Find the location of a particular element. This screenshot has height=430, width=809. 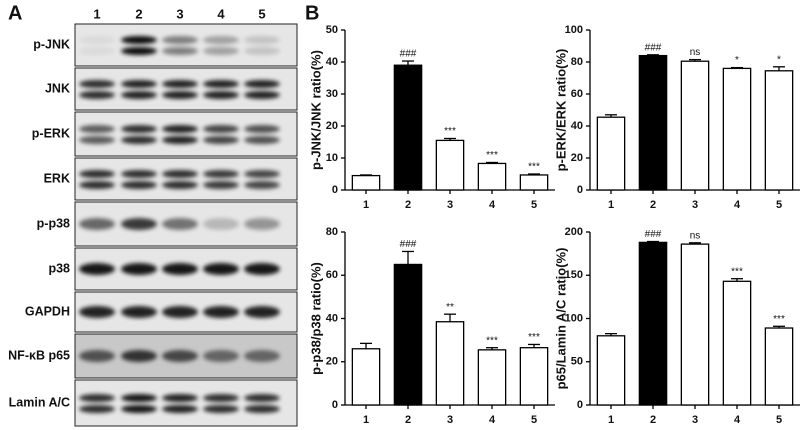

y-tick-label: 50 is located at coordinates (332, 30).